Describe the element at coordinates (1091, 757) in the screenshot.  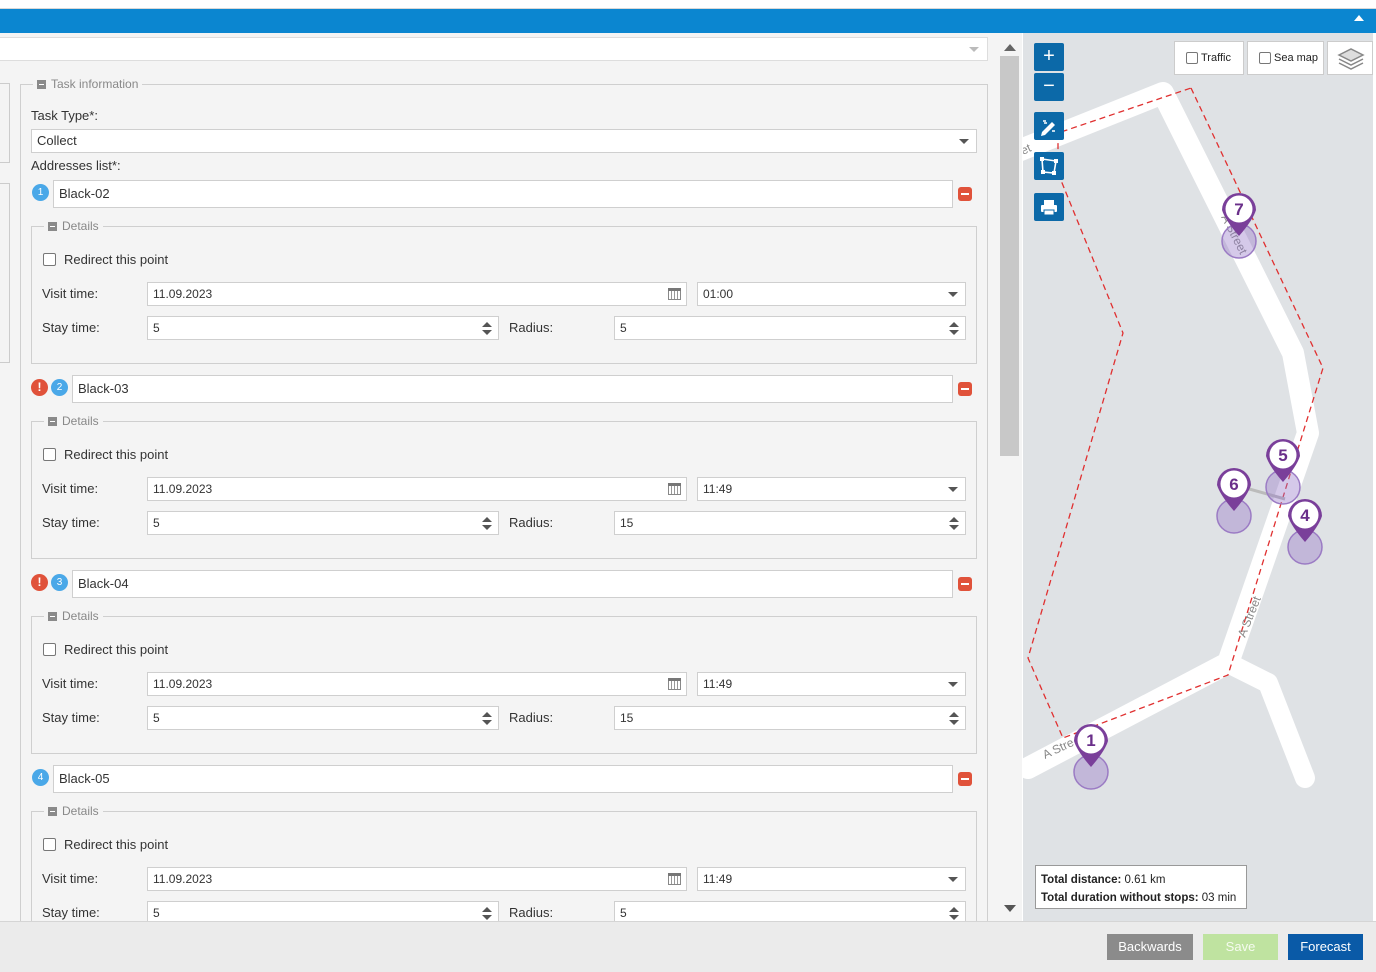
I see `map-marker: 1` at that location.